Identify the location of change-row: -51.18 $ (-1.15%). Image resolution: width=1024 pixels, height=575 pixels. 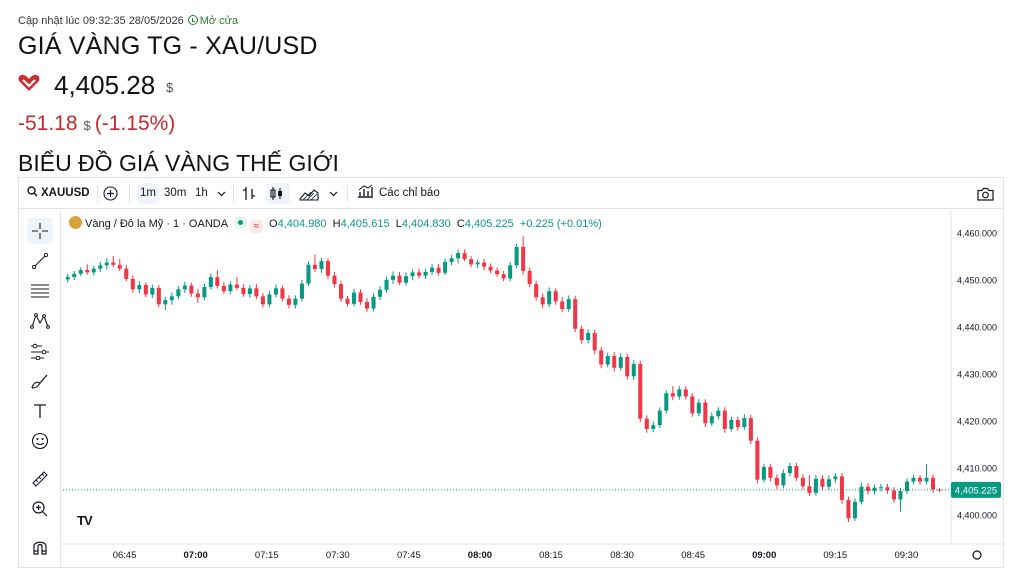
(96, 124).